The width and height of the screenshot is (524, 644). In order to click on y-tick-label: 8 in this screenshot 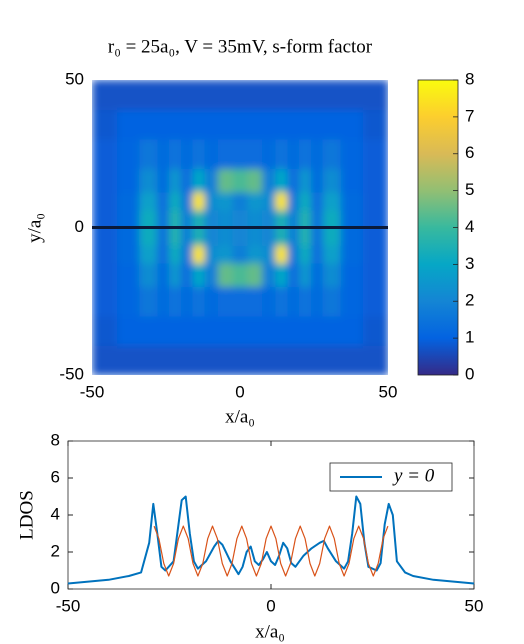, I will do `click(55, 439)`.